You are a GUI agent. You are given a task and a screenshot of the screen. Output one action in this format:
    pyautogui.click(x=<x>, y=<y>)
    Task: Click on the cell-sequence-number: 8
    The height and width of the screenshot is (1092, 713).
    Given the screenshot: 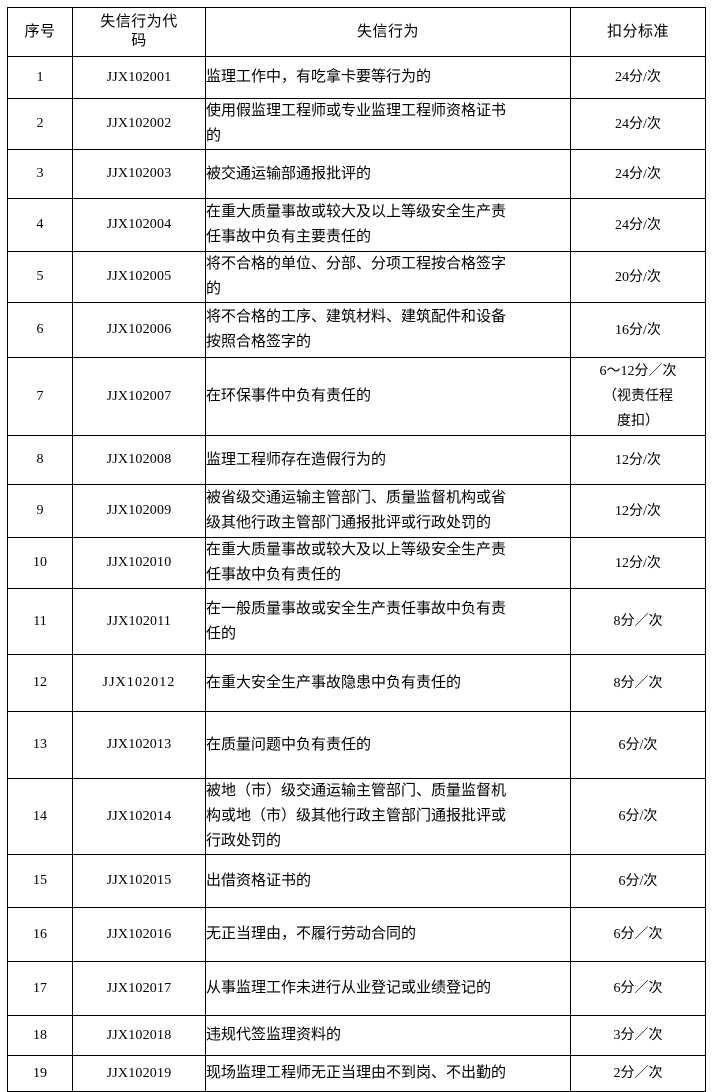 What is the action you would take?
    pyautogui.click(x=40, y=460)
    